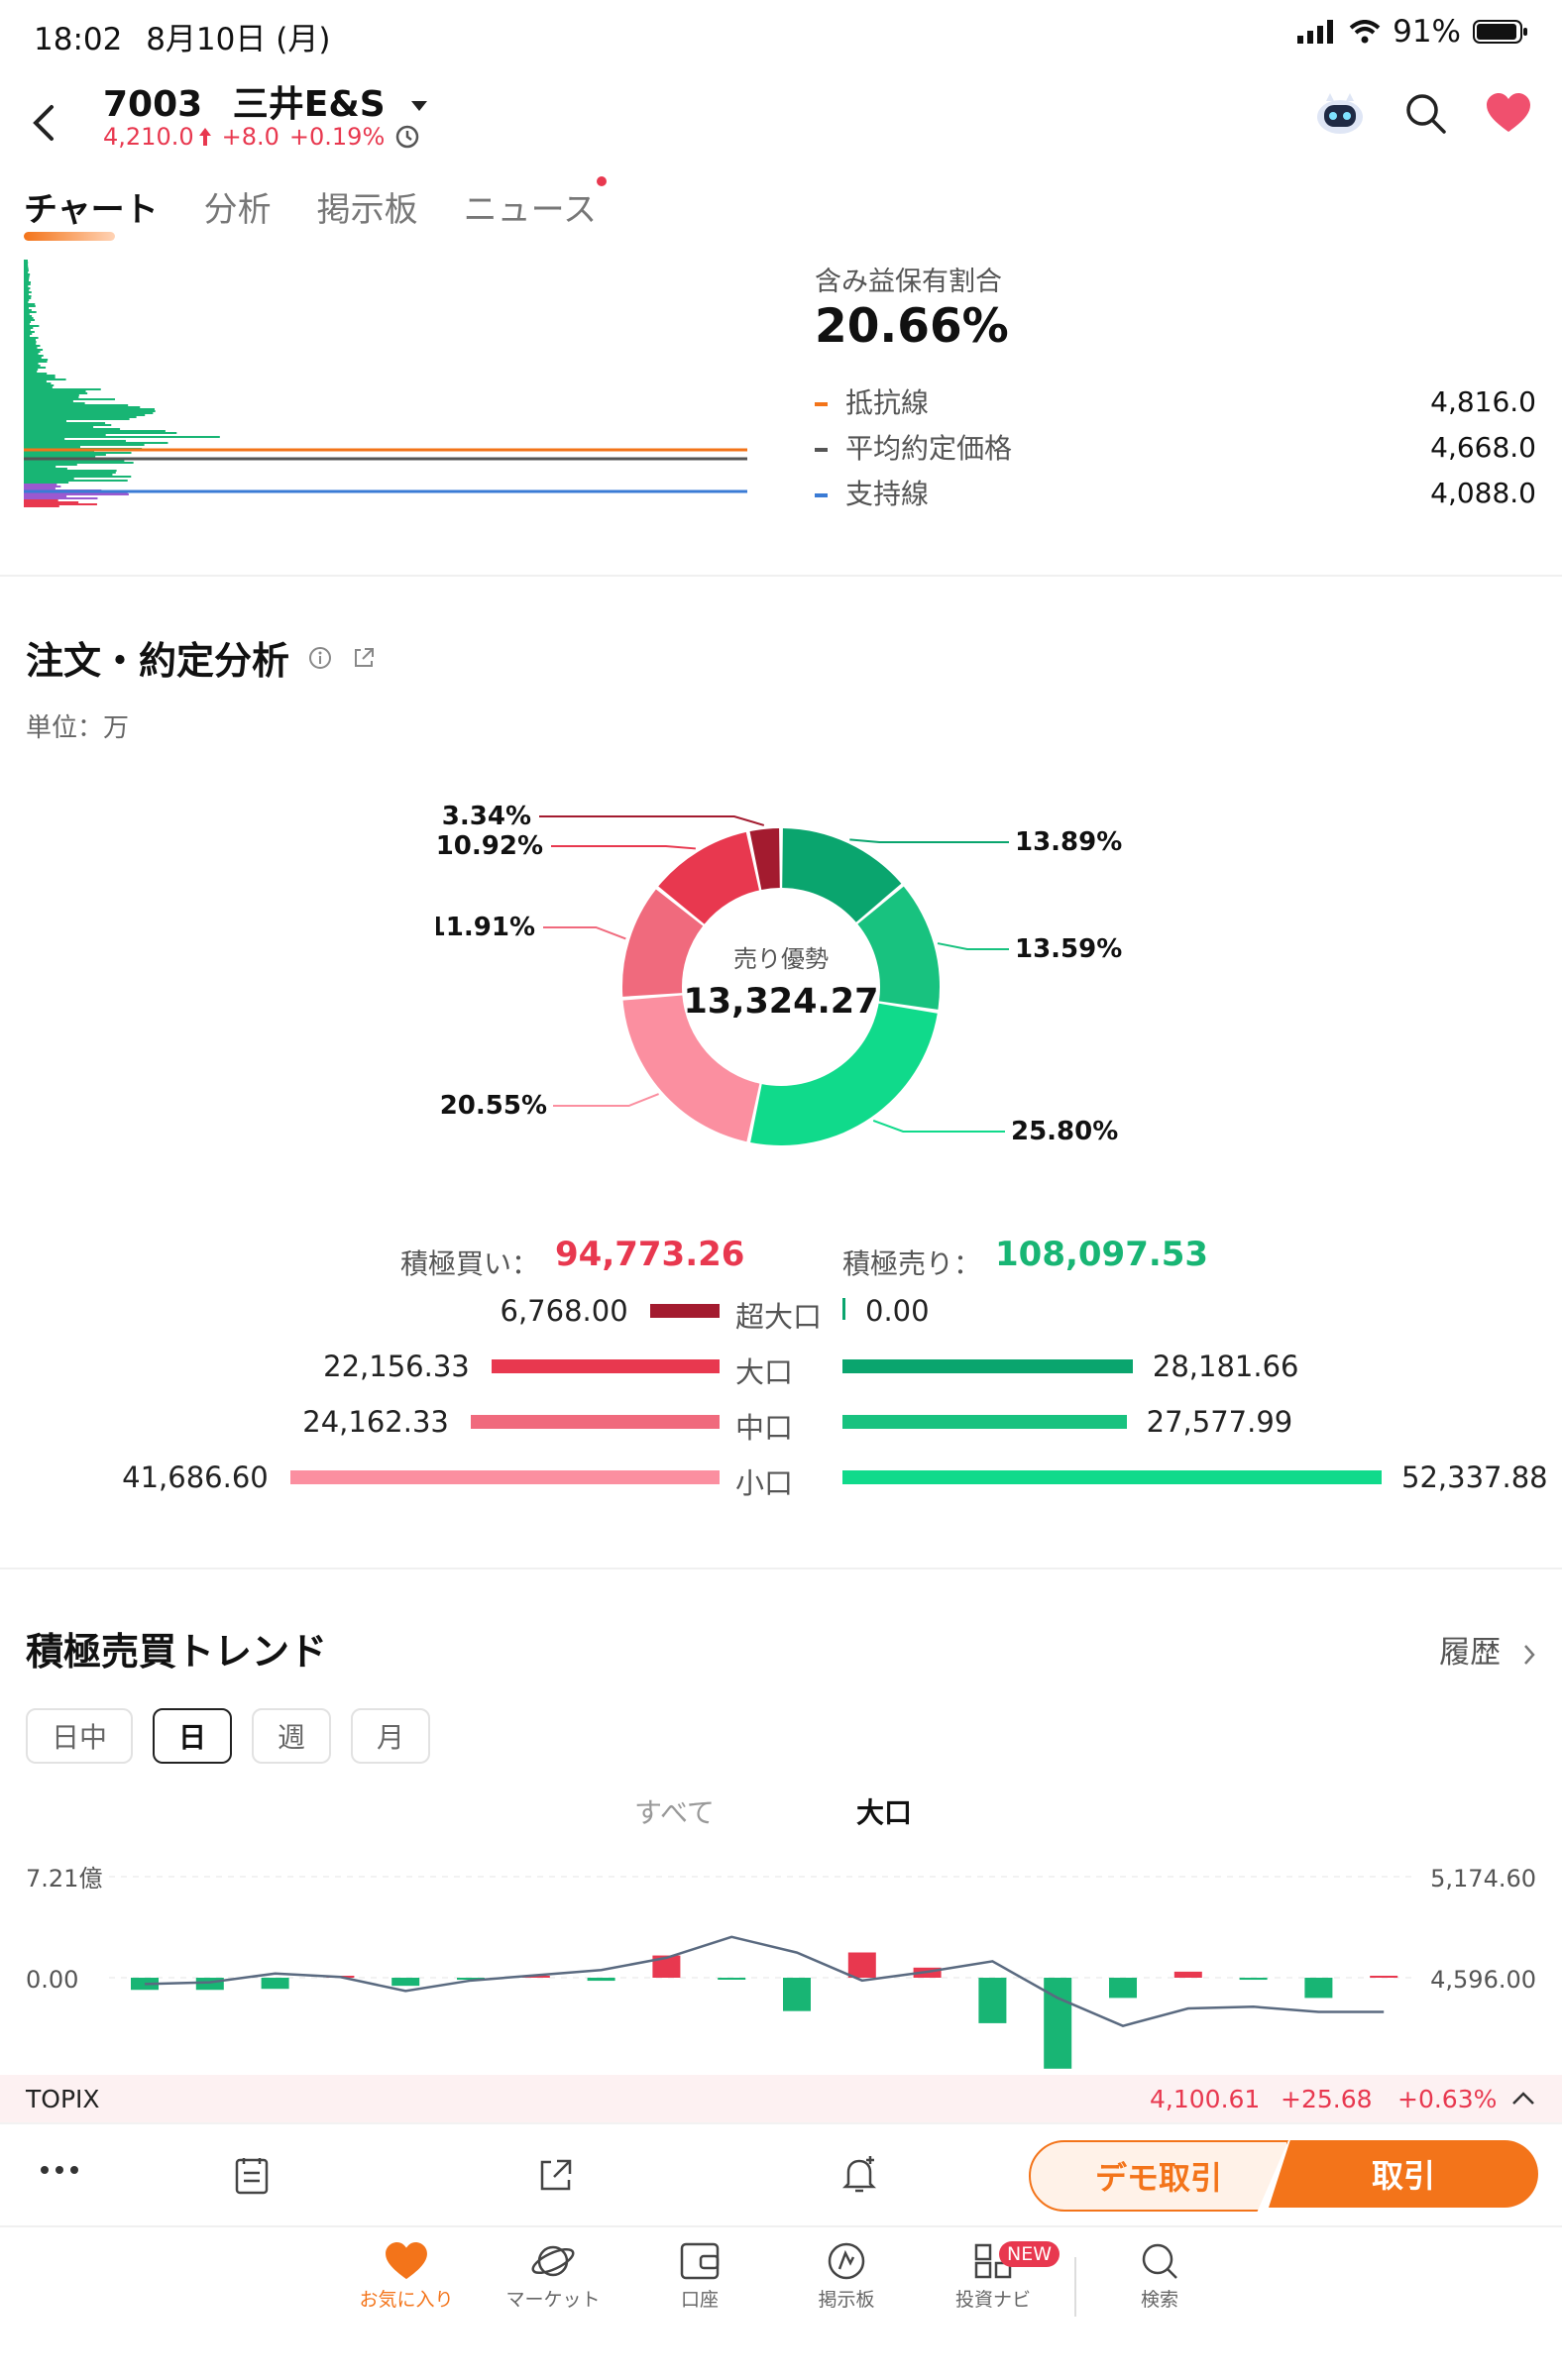  Describe the element at coordinates (885, 1812) in the screenshot. I see `subtab-large: 大口` at that location.